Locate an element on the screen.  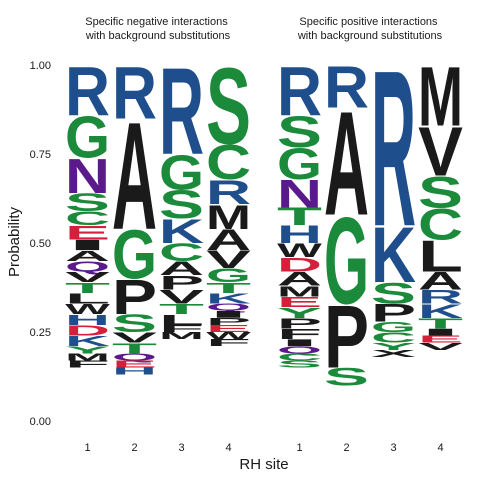
y-axis: 0.00 0.25 0.50 0.75 1.00 is located at coordinates (40, 244).